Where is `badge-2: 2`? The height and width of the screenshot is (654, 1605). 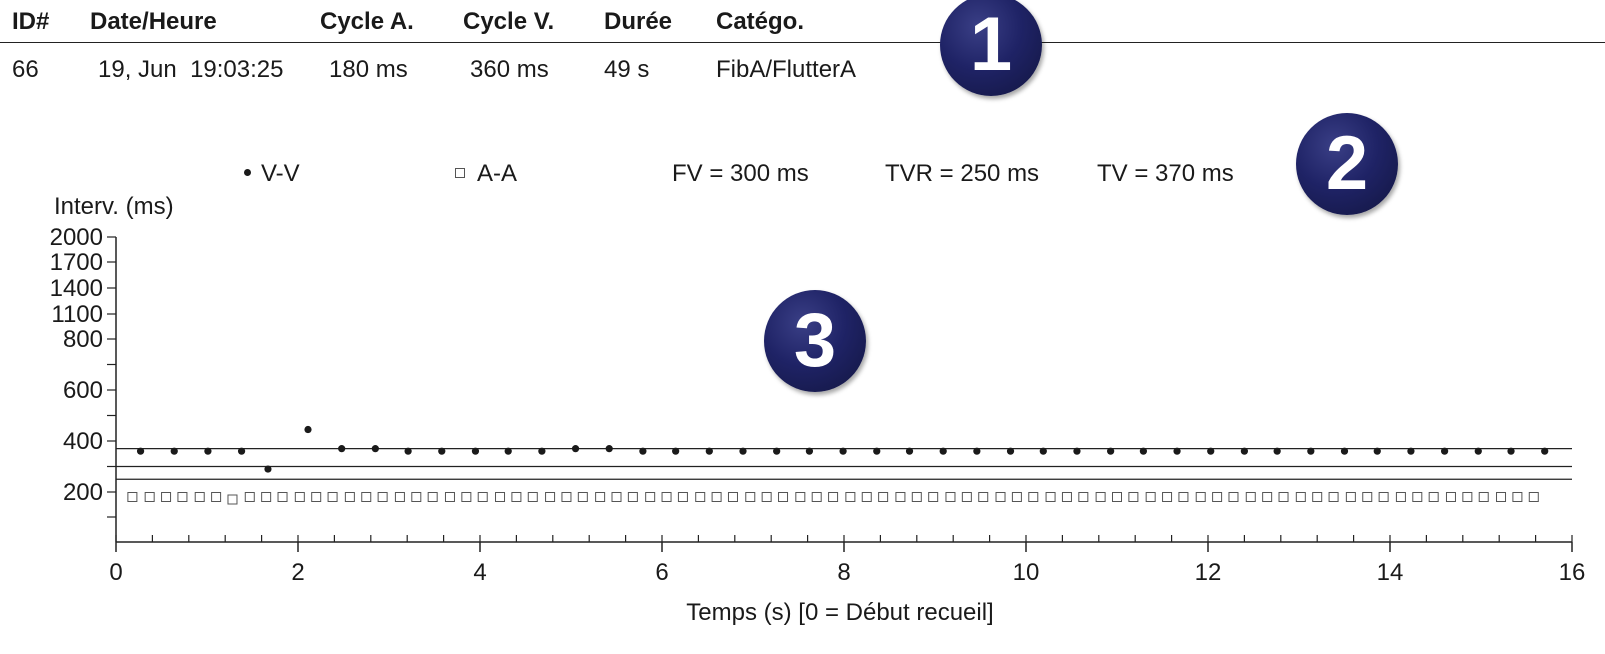 badge-2: 2 is located at coordinates (1347, 164).